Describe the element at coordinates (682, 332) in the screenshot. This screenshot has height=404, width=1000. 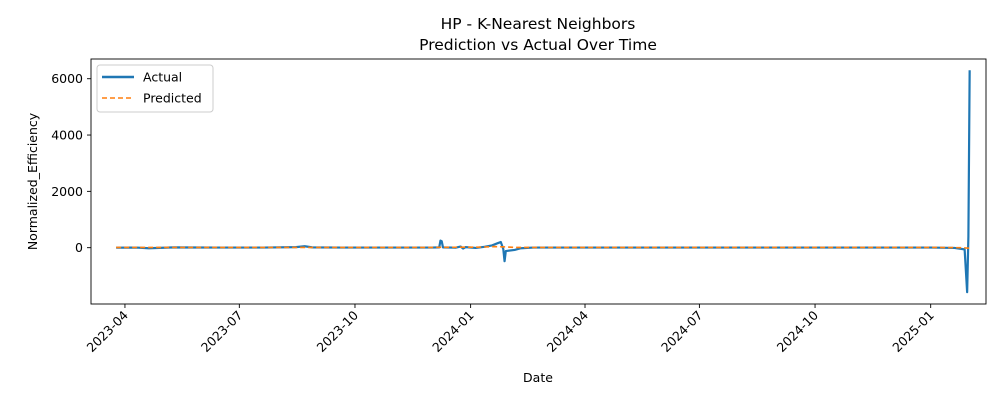
I see `x-tick-label: 2024-07` at that location.